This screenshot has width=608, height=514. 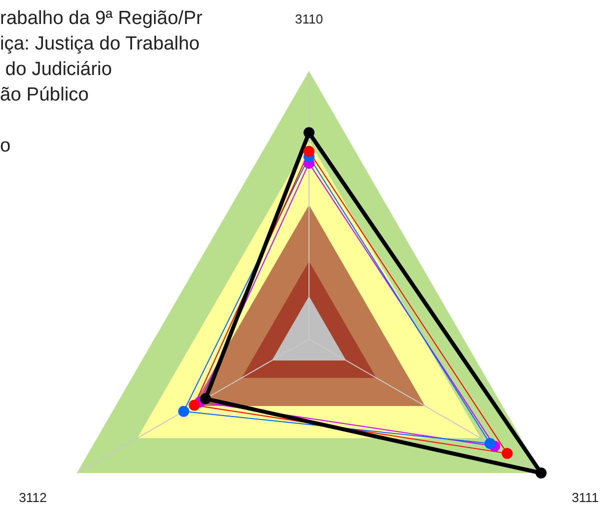 I want to click on spoke-label: 3111, so click(x=585, y=497).